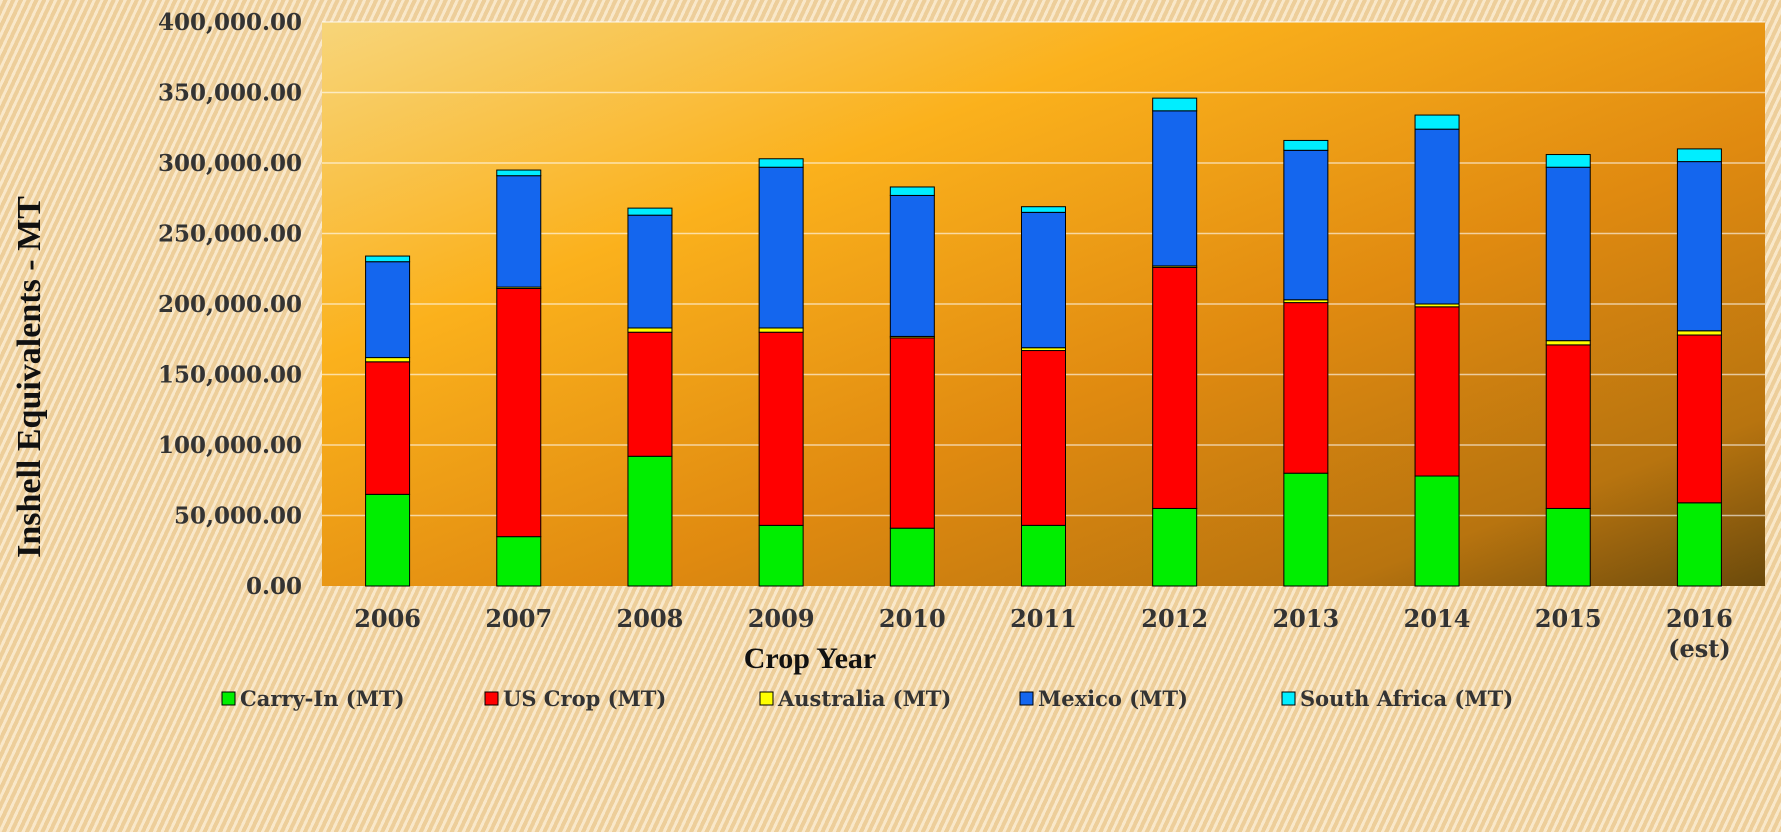  I want to click on y-tick-label: 300,000.00, so click(230, 163).